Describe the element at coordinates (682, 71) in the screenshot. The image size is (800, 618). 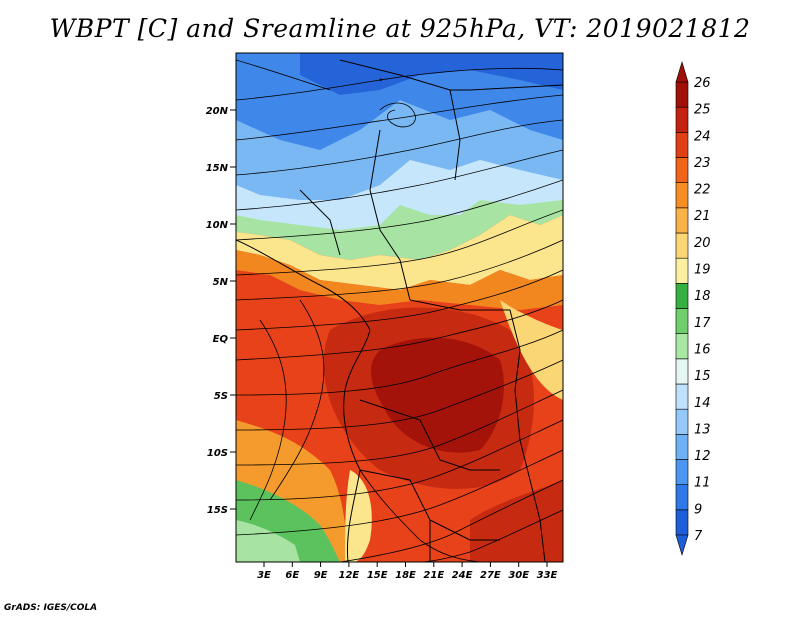
I see `colorbar-max-arrow` at that location.